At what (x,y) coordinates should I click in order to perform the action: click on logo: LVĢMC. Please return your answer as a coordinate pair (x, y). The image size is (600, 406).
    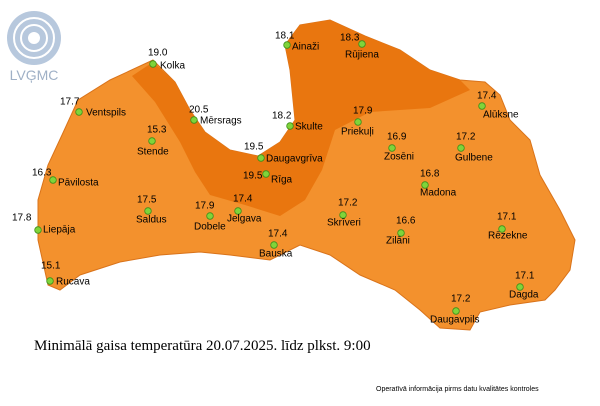
    Looking at the image, I should click on (34, 47).